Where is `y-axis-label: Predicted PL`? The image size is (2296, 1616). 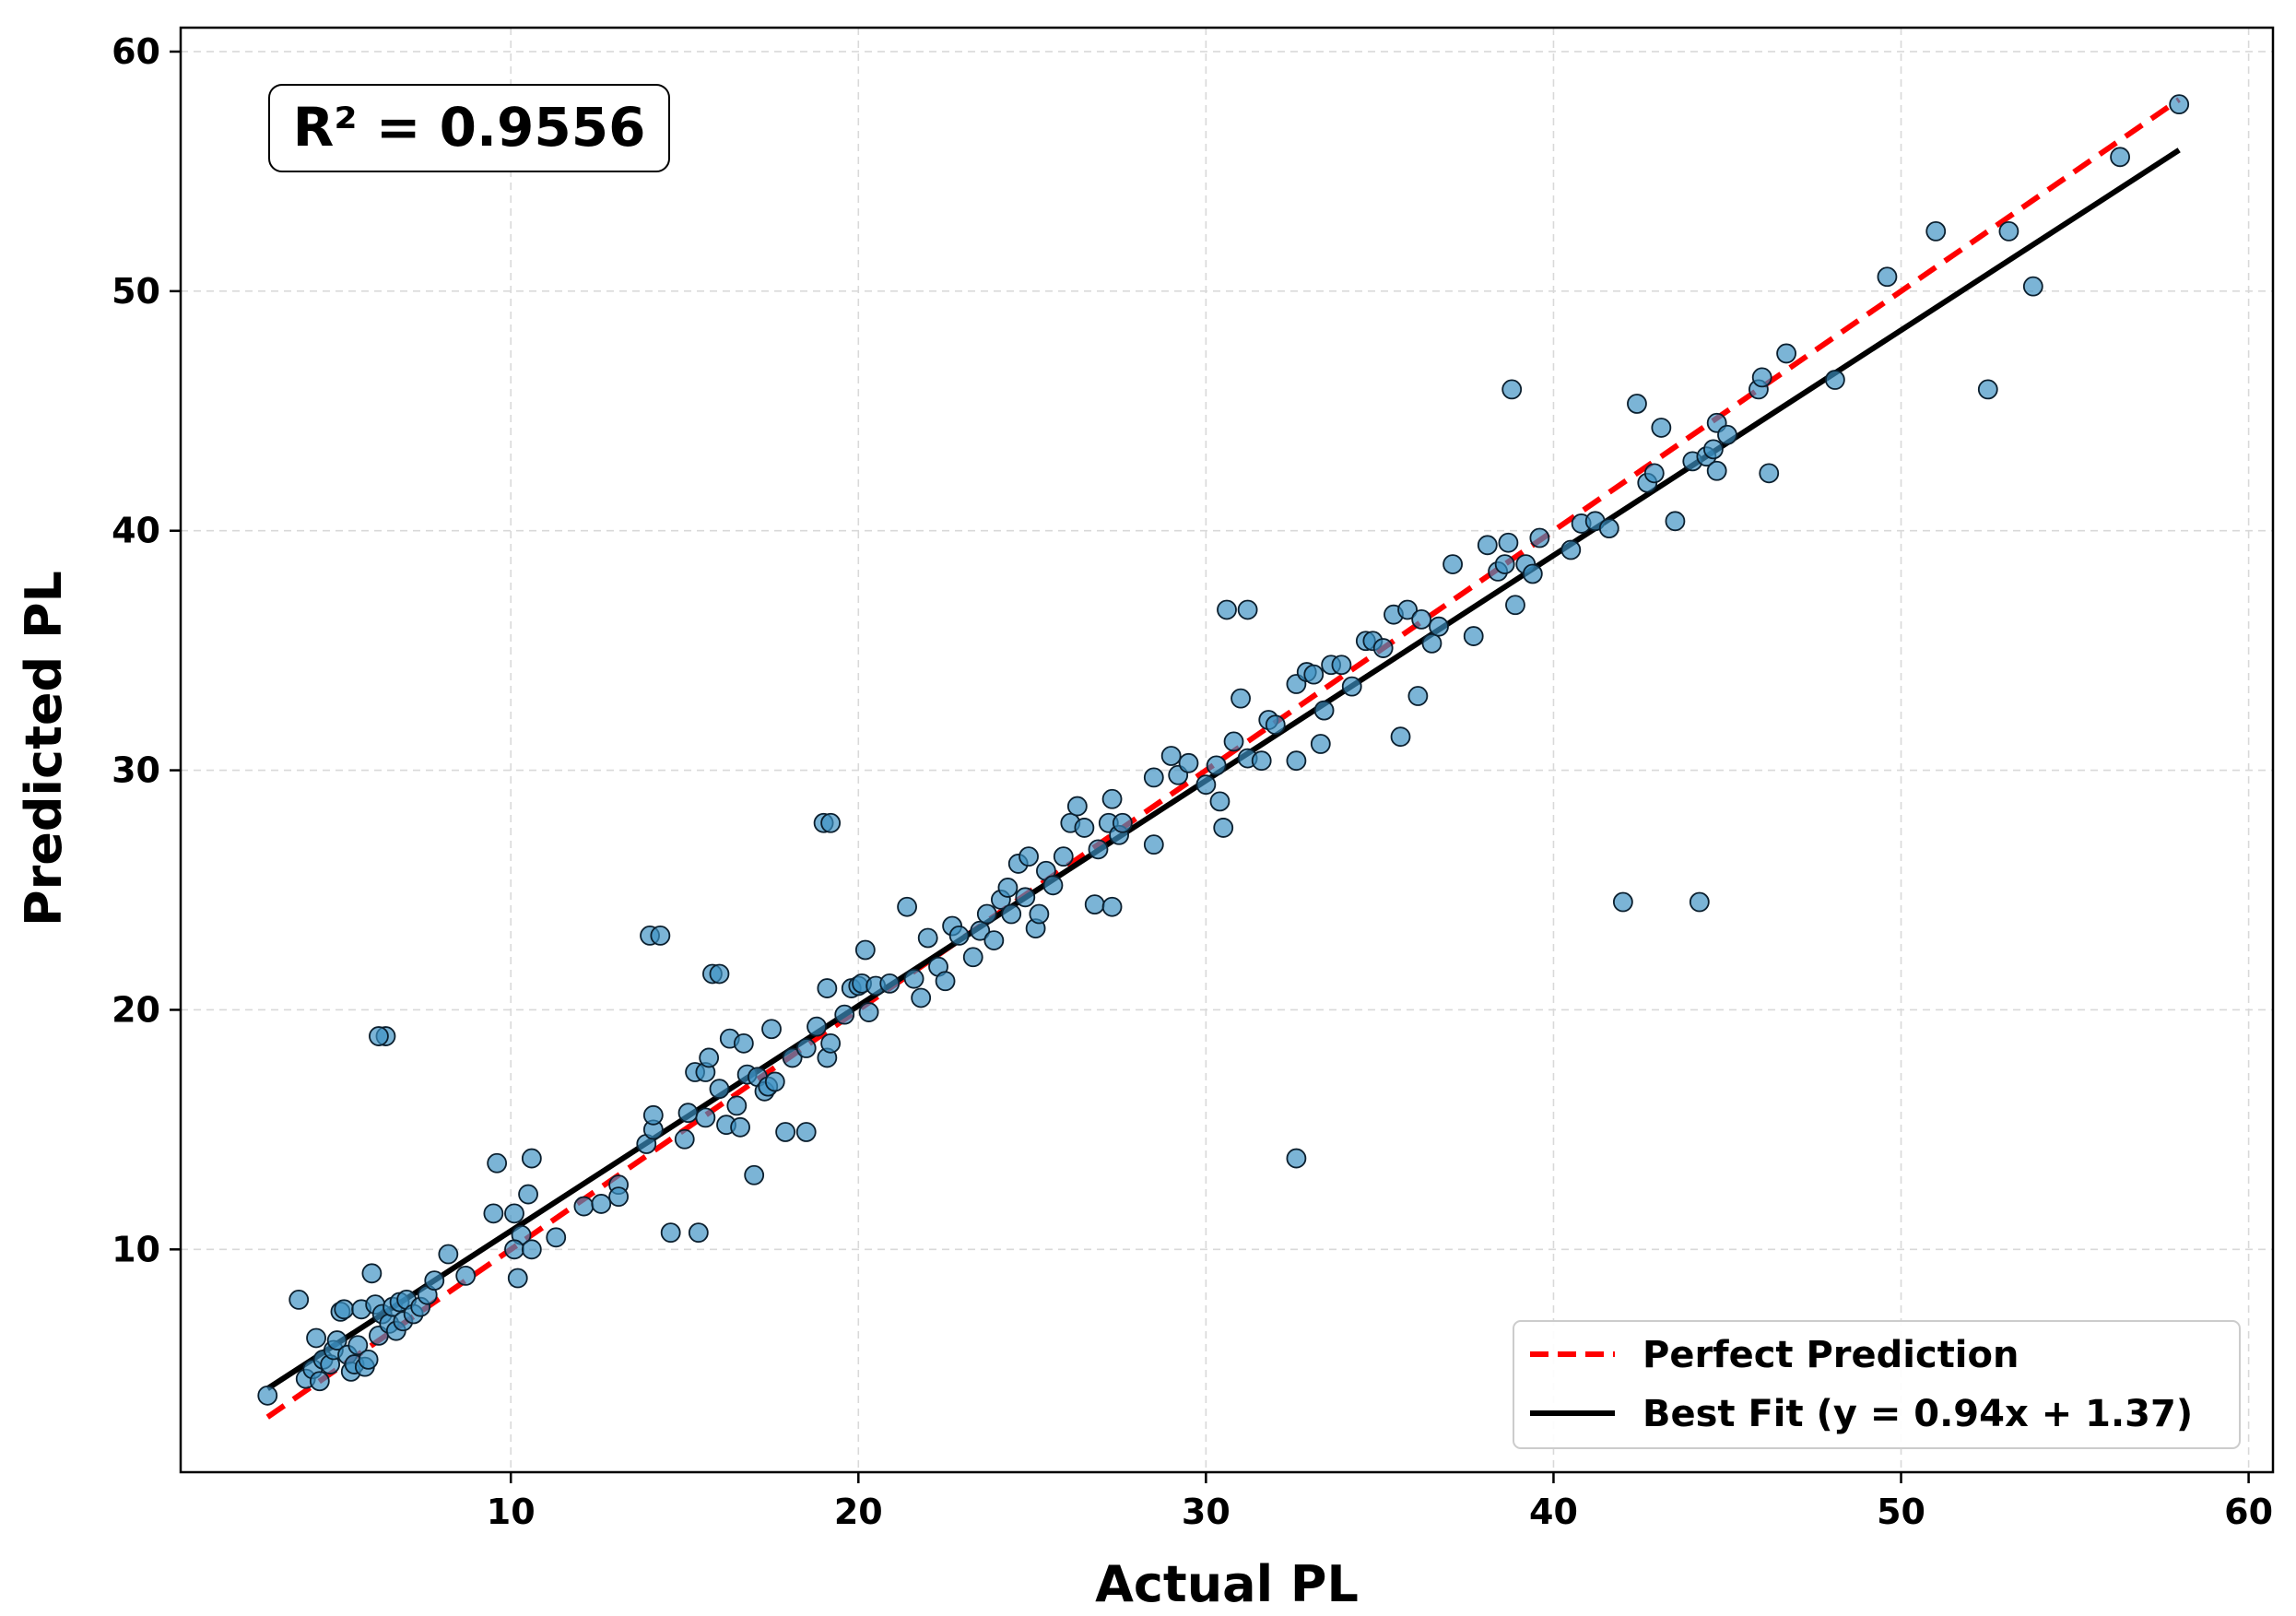
y-axis-label: Predicted PL is located at coordinates (44, 748).